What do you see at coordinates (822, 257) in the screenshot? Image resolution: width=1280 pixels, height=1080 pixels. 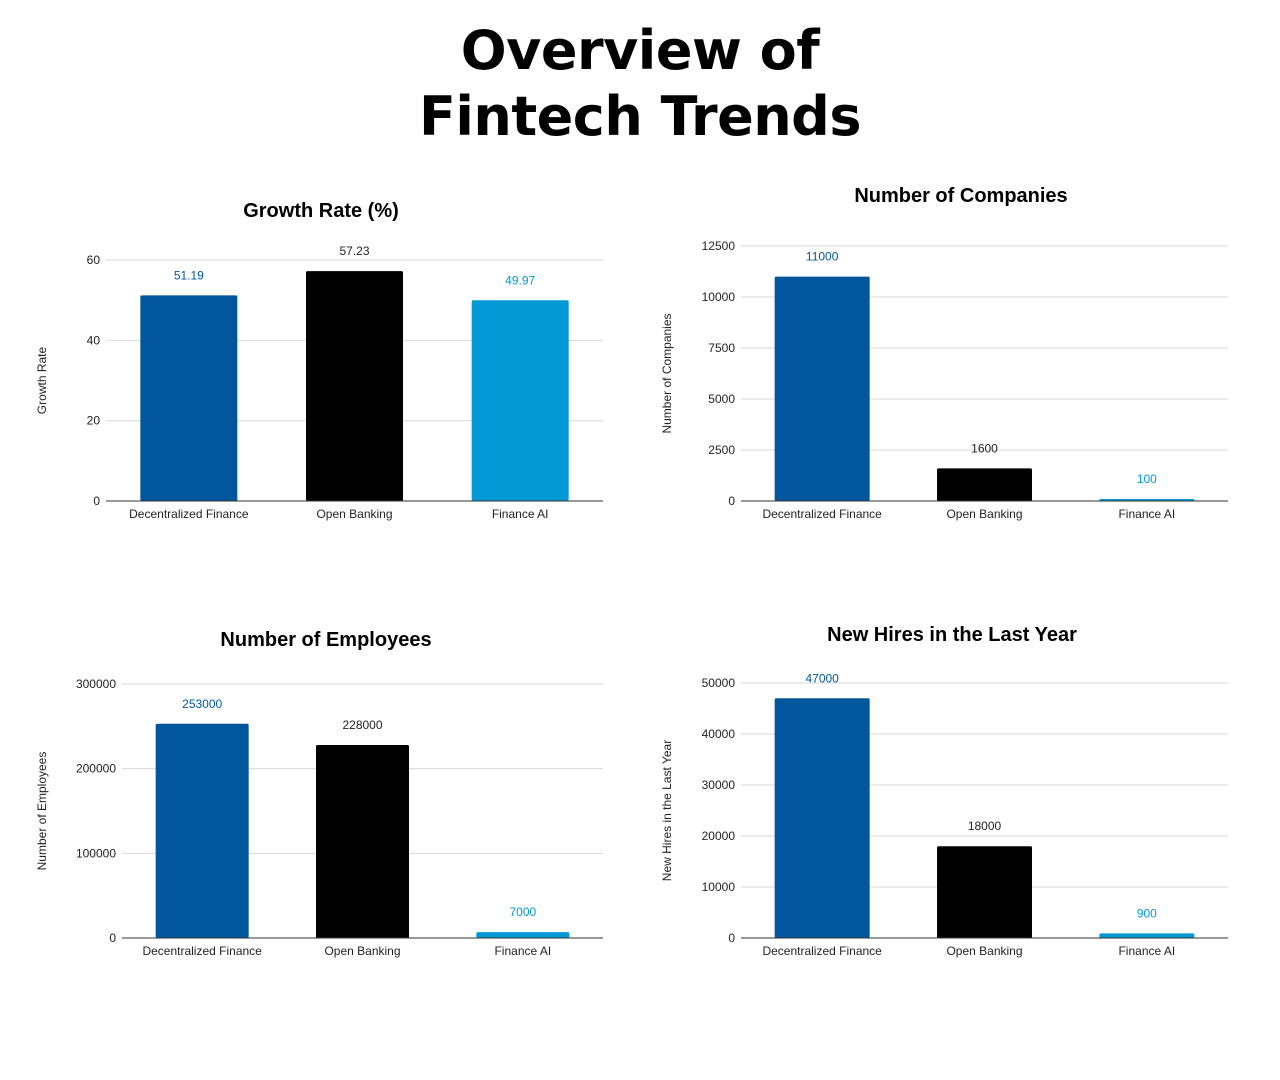 I see `data-label: 11000` at bounding box center [822, 257].